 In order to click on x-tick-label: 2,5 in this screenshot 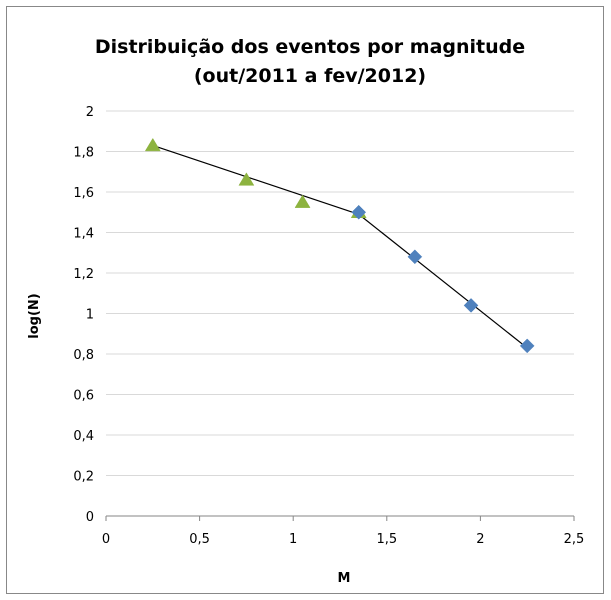, I will do `click(574, 539)`.